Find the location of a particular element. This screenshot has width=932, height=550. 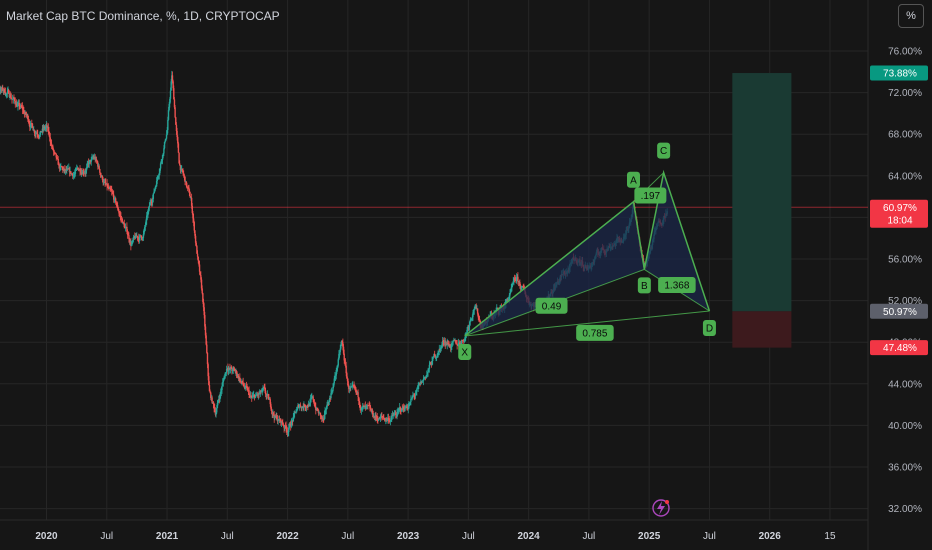

bolt-icon-glyph is located at coordinates (661, 508).